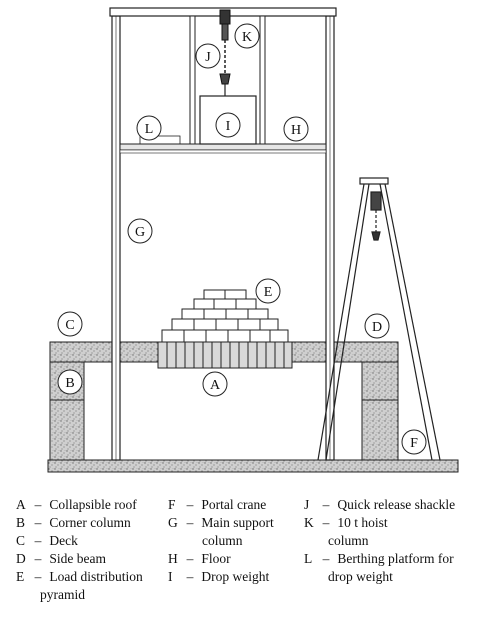  I want to click on callout-b: B, so click(70, 382).